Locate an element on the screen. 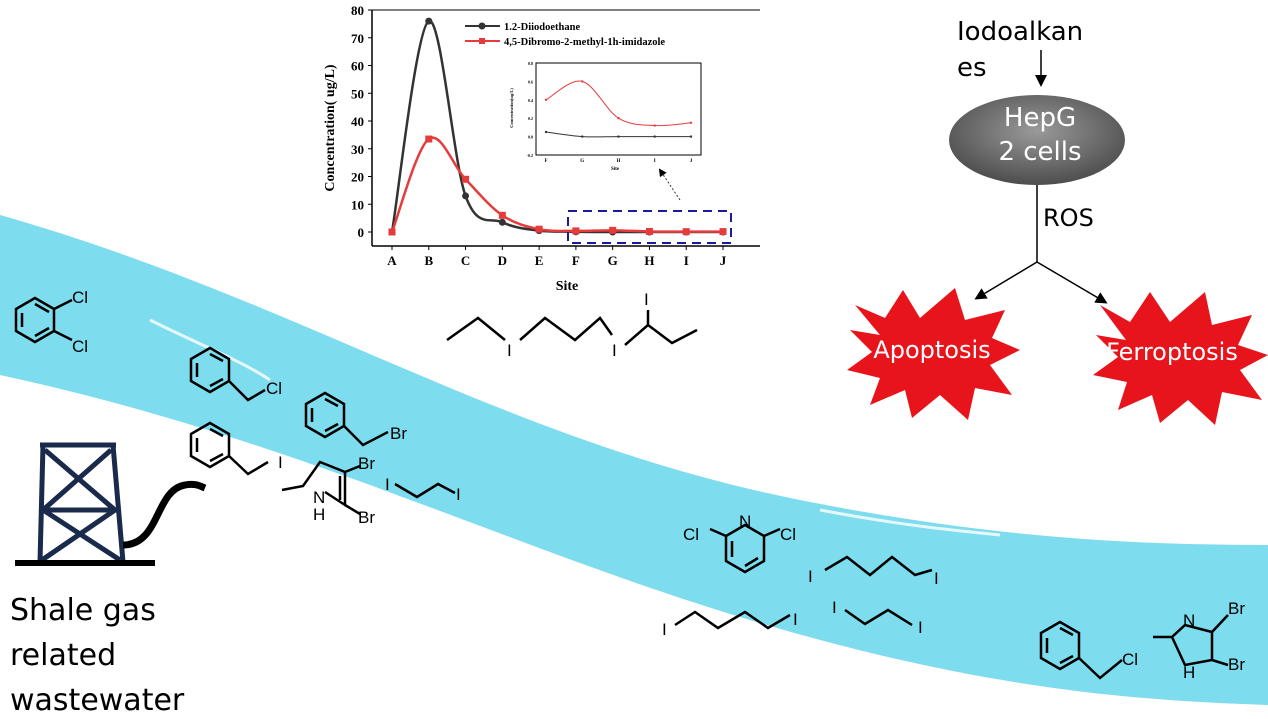  inset-y-tick-label: -0.2 is located at coordinates (530, 155).